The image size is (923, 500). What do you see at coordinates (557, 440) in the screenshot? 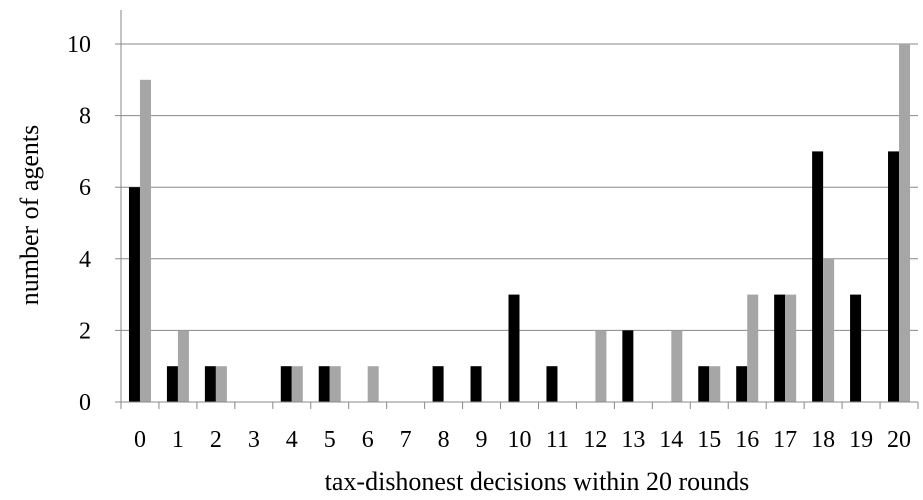
I see `x-tick-label: 11` at bounding box center [557, 440].